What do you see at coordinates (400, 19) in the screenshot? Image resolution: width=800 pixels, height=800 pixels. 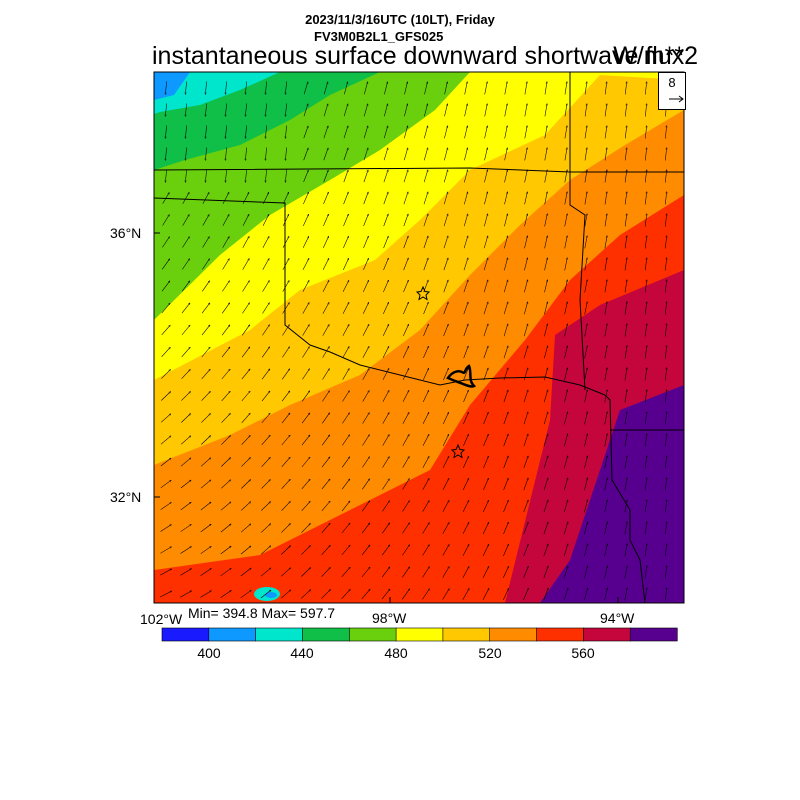 I see `map-datetime: 2023/11/3/16UTC (10LT), Friday` at bounding box center [400, 19].